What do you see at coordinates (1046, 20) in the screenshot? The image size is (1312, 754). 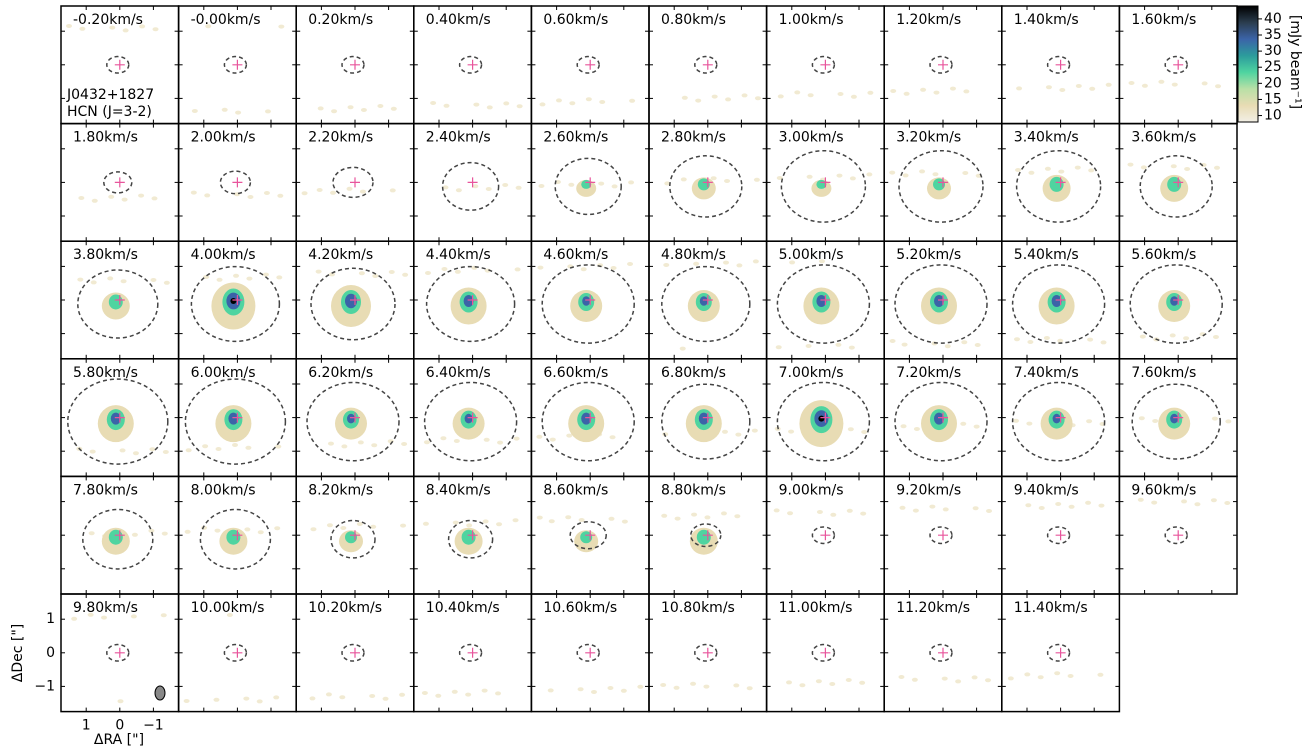 I see `channel-label: 1.40km/s` at bounding box center [1046, 20].